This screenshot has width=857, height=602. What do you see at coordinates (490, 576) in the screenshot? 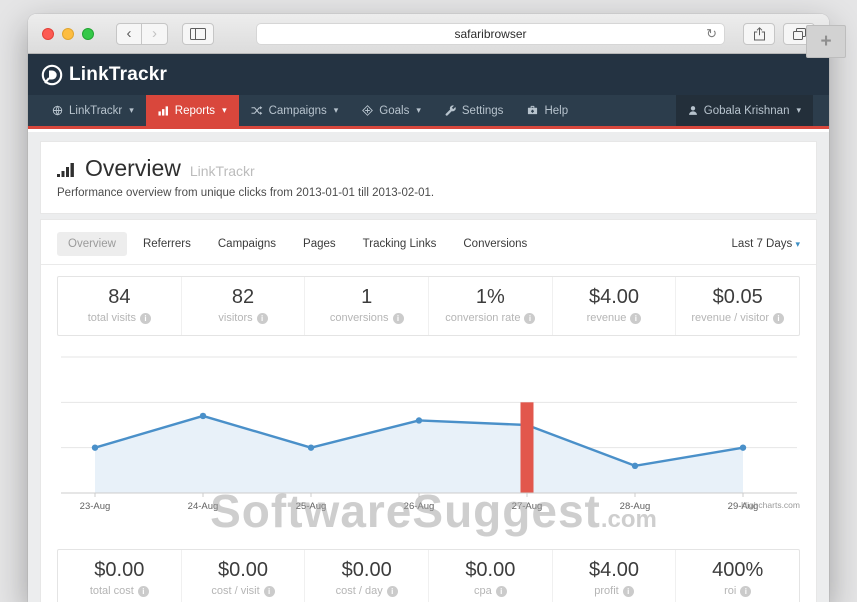
I see `stat-cpa: $0.00 cpa i` at bounding box center [490, 576].